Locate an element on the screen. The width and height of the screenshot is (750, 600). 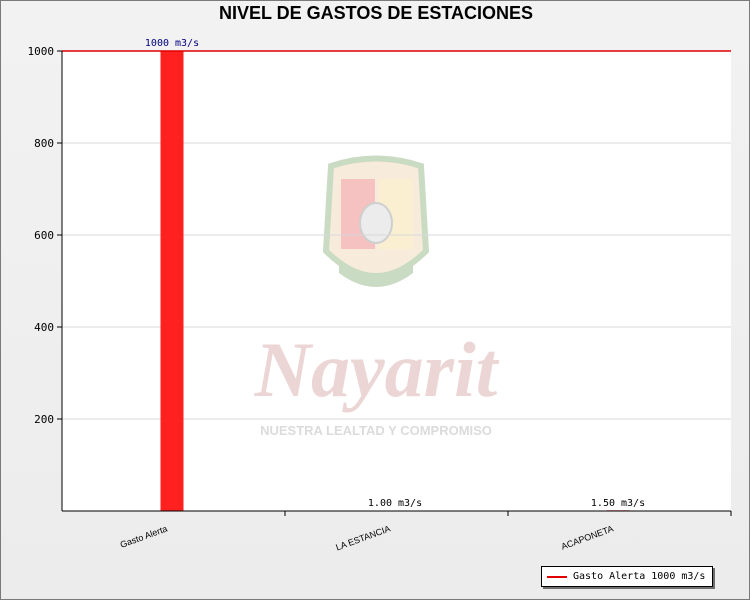
y-tick-label: 600 is located at coordinates (44, 235).